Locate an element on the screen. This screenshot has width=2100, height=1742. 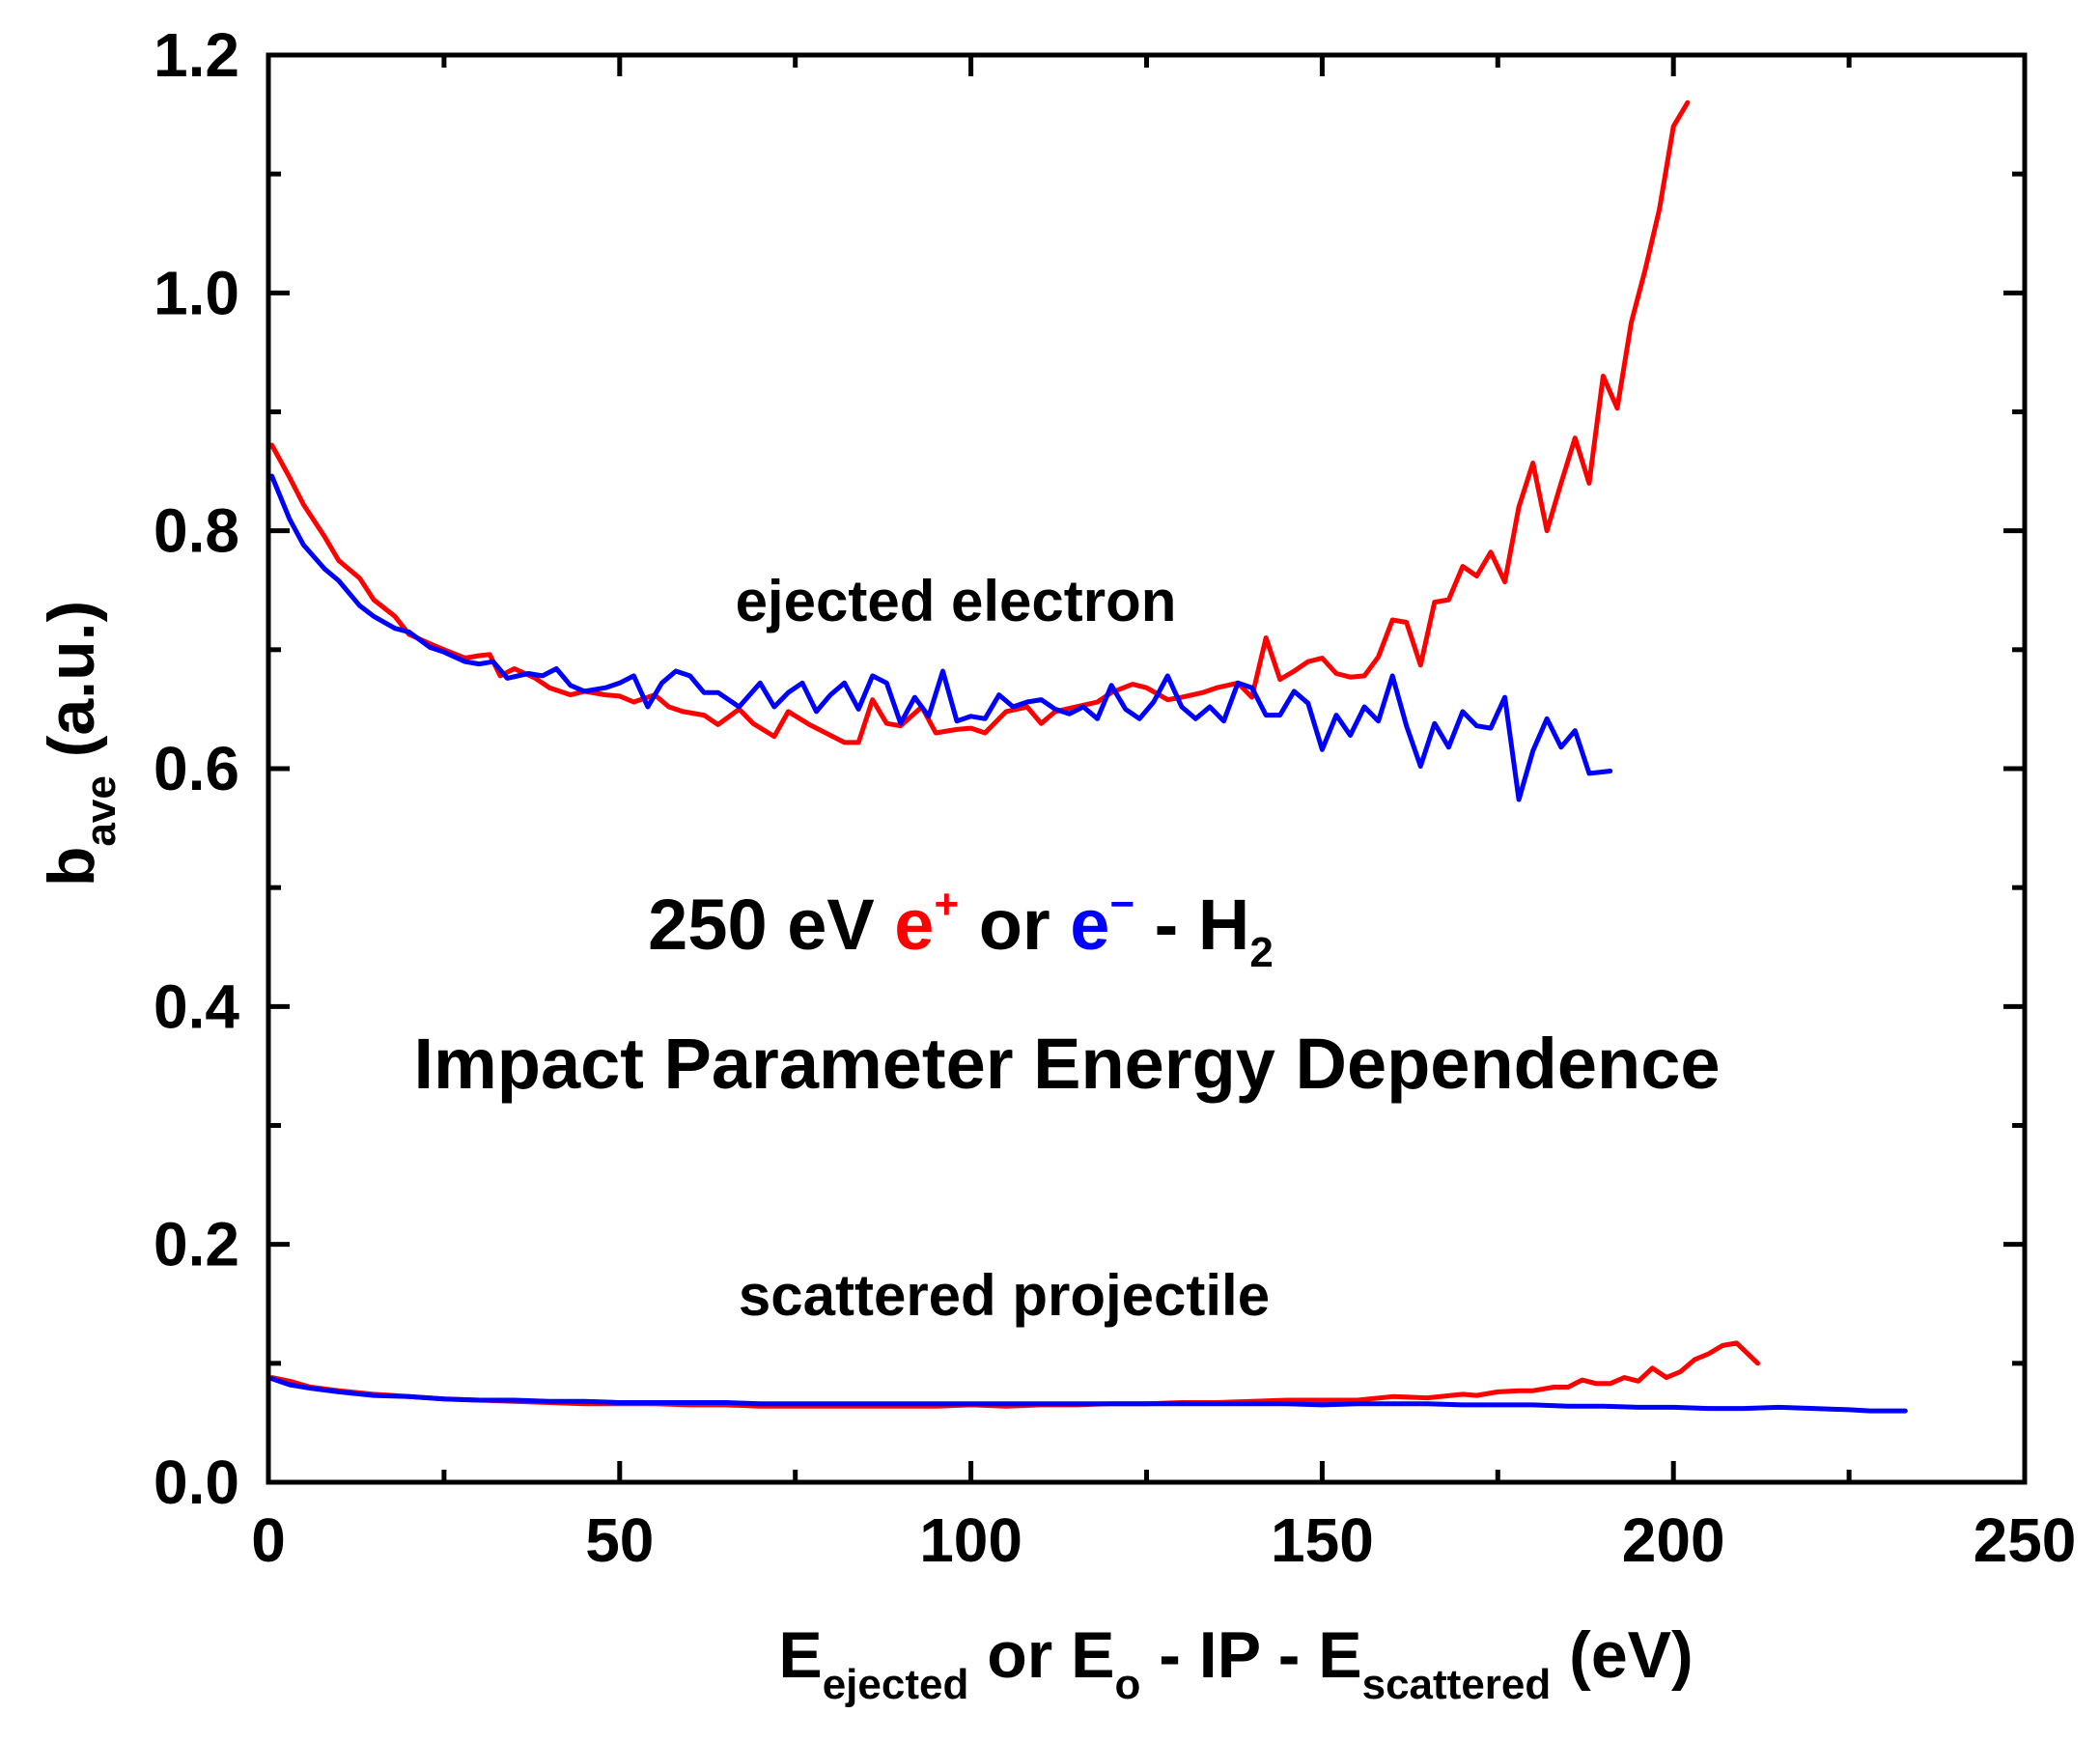
title-prefix: 250 eV is located at coordinates (771, 925).